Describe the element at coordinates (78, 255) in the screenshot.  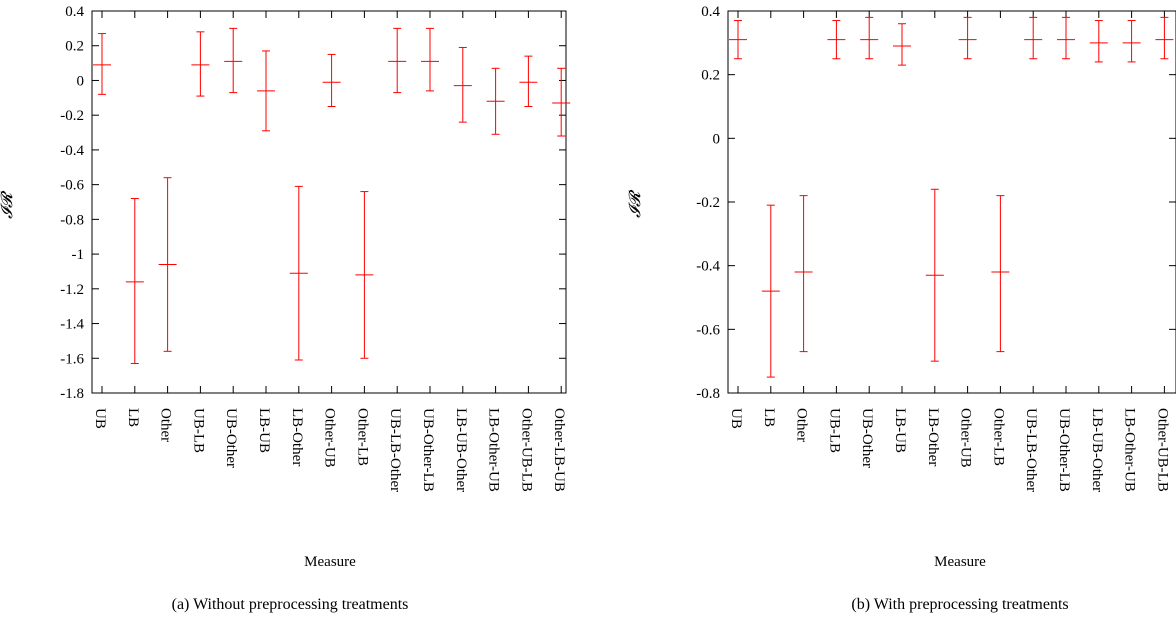
I see `y-tick-label: -1` at that location.